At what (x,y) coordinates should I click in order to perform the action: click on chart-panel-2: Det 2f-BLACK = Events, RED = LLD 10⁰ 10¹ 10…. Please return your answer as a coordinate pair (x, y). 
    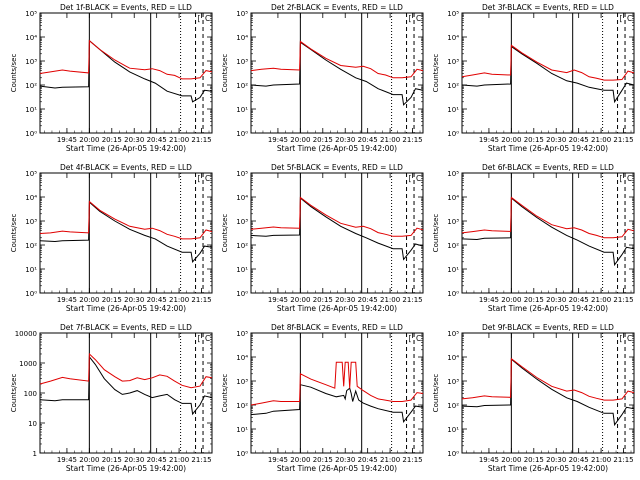
    Looking at the image, I should click on (322, 78).